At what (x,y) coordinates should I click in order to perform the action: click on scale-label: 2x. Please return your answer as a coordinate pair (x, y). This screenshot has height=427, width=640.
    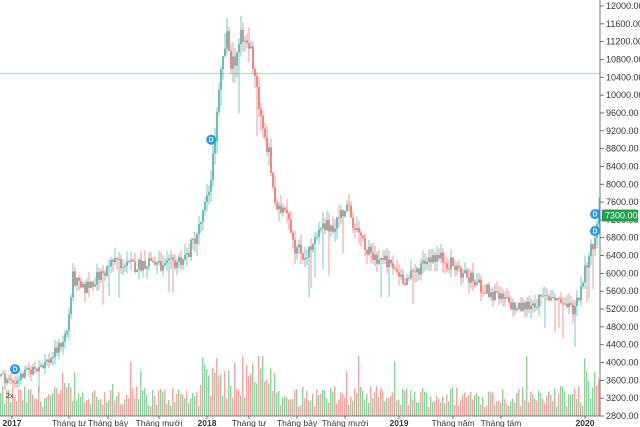
    Looking at the image, I should click on (10, 396).